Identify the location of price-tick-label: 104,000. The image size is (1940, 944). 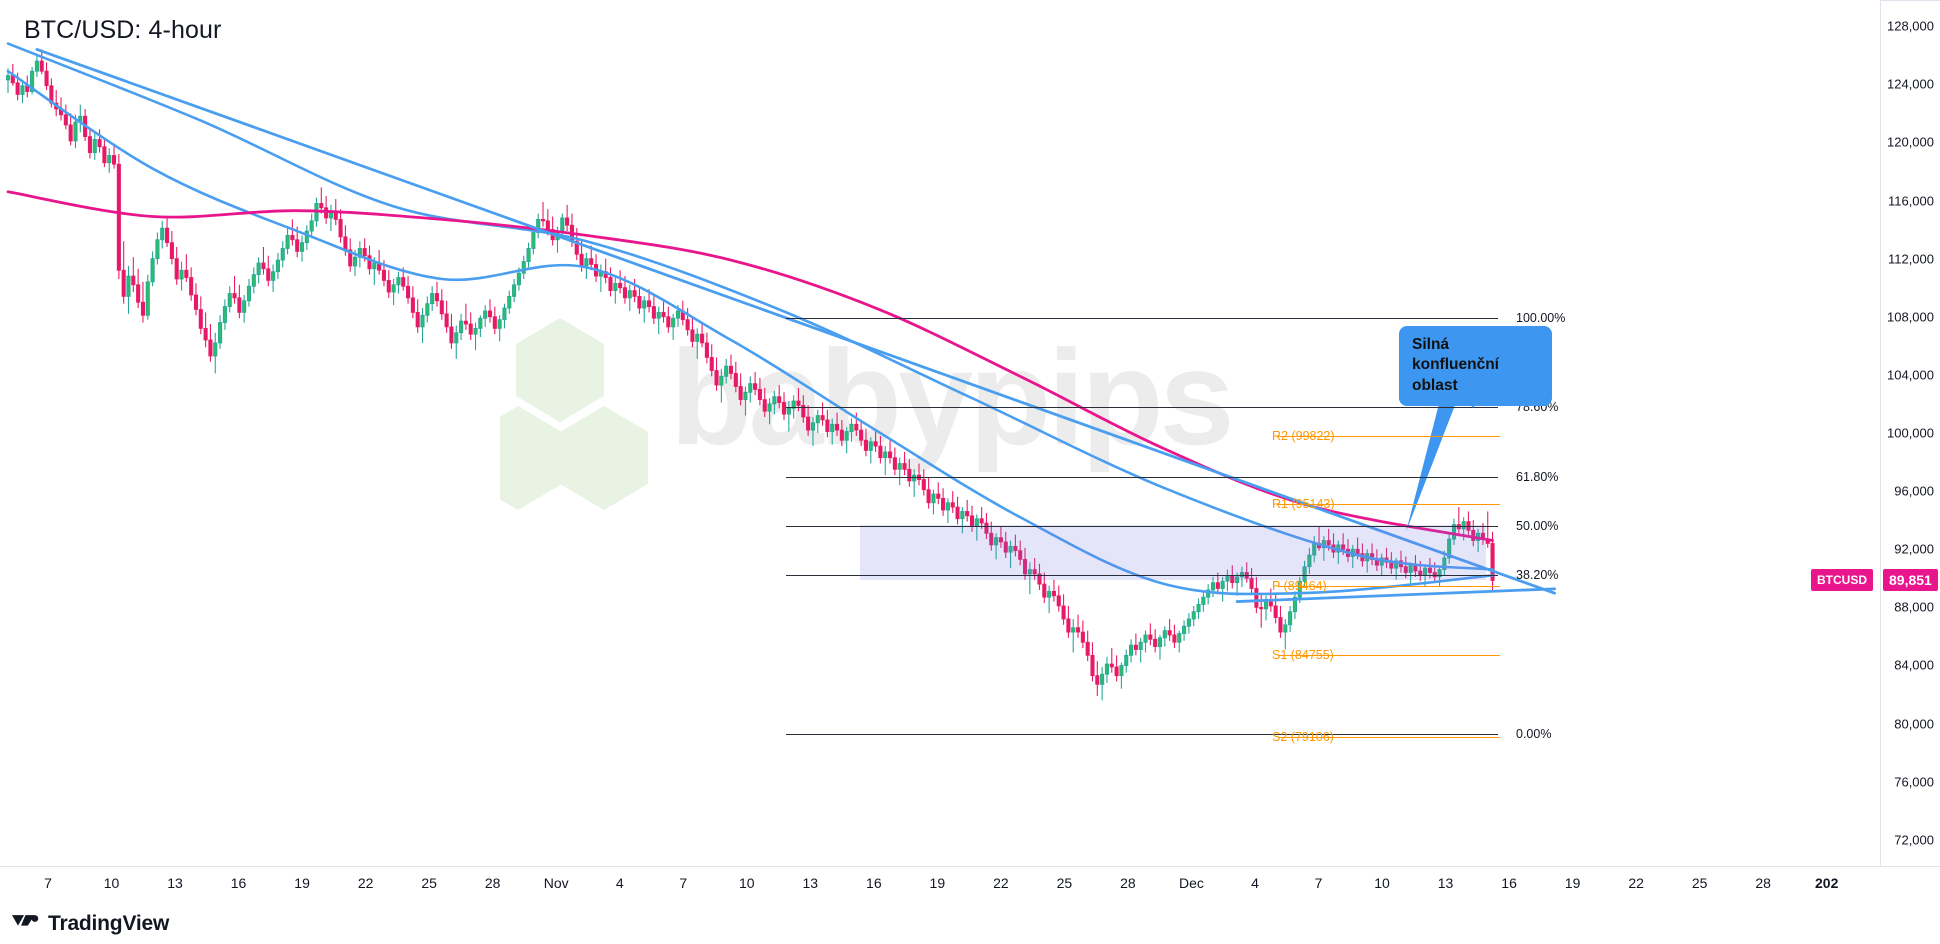
(1910, 375).